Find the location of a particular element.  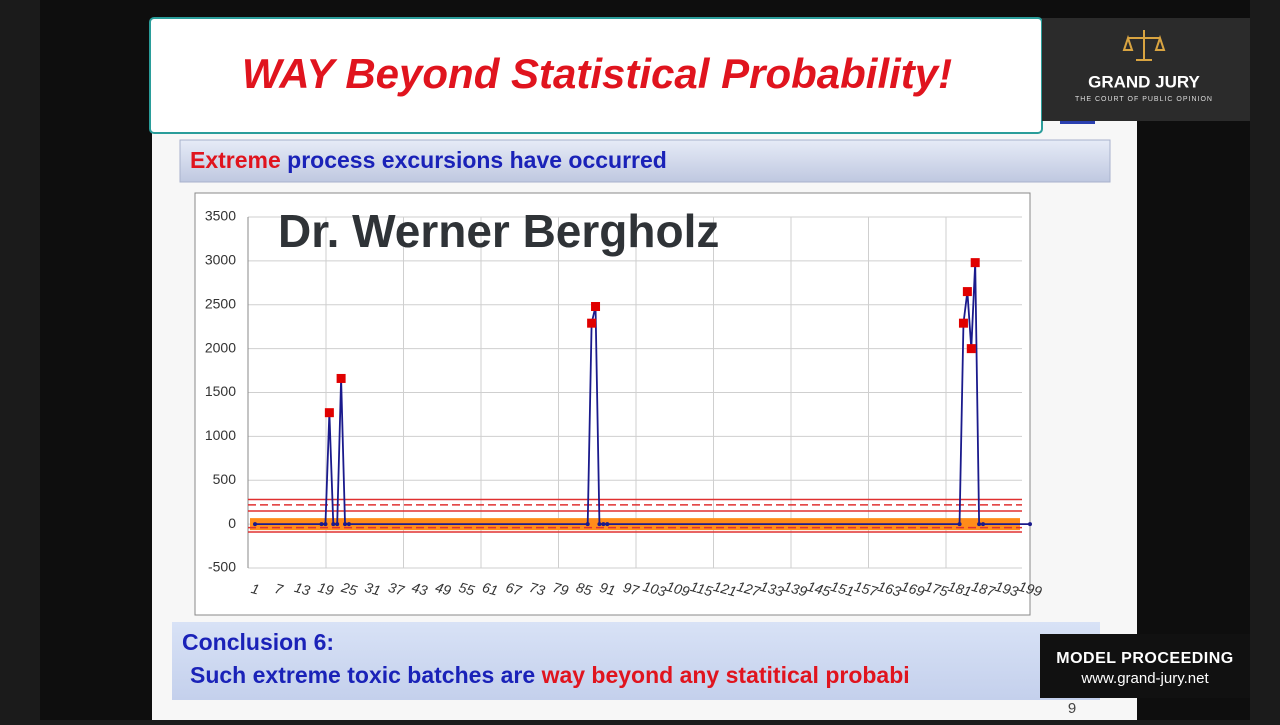

conclusion-box is located at coordinates (636, 661).